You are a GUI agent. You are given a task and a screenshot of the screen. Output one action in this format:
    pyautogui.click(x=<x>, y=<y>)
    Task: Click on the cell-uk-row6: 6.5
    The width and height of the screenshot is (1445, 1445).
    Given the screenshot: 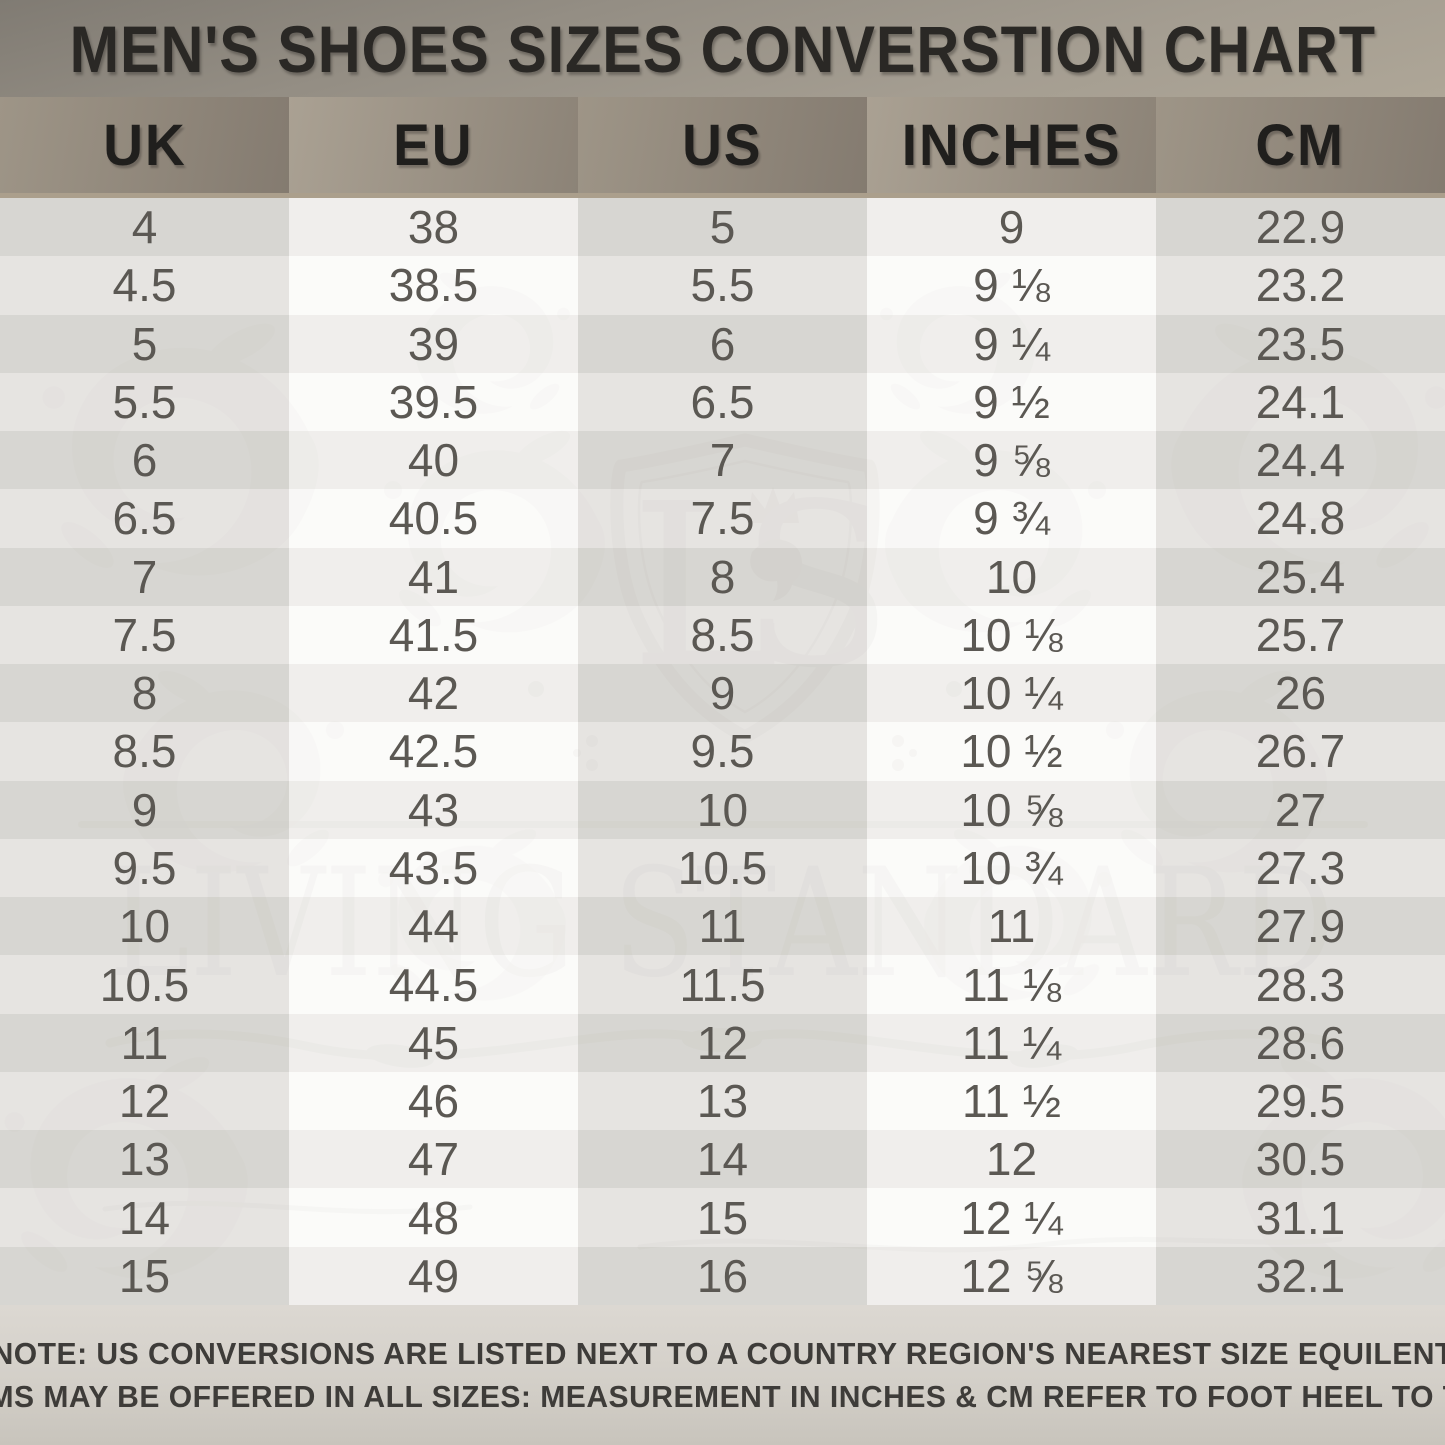 What is the action you would take?
    pyautogui.click(x=144, y=518)
    